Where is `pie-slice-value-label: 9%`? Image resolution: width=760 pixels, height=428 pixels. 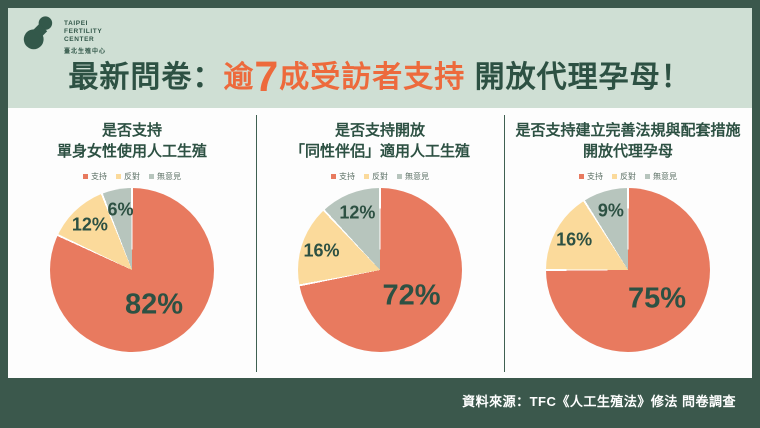 pie-slice-value-label: 9% is located at coordinates (610, 210).